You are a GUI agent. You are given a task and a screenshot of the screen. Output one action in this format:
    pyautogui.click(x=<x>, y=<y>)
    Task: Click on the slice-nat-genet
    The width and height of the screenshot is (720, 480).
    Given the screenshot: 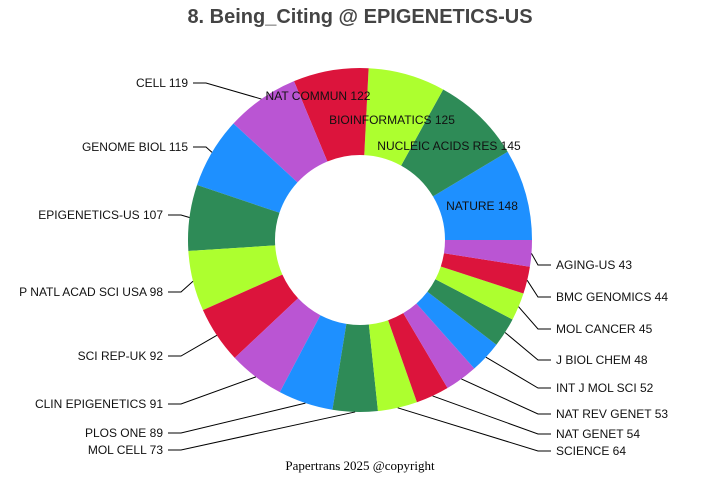 What is the action you would take?
    pyautogui.click(x=418, y=358)
    